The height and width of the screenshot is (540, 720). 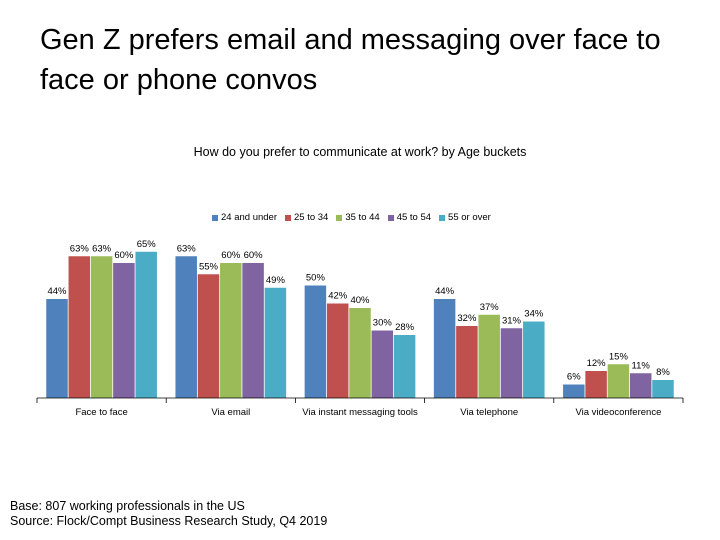 What do you see at coordinates (490, 307) in the screenshot?
I see `data-label: 37%` at bounding box center [490, 307].